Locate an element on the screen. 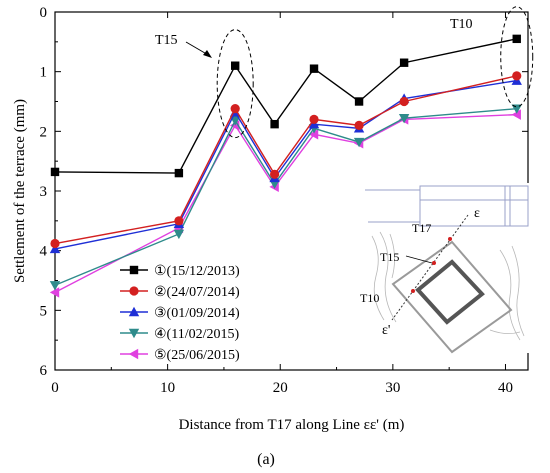 The width and height of the screenshot is (550, 473). x-tick-label: 30 is located at coordinates (392, 388).